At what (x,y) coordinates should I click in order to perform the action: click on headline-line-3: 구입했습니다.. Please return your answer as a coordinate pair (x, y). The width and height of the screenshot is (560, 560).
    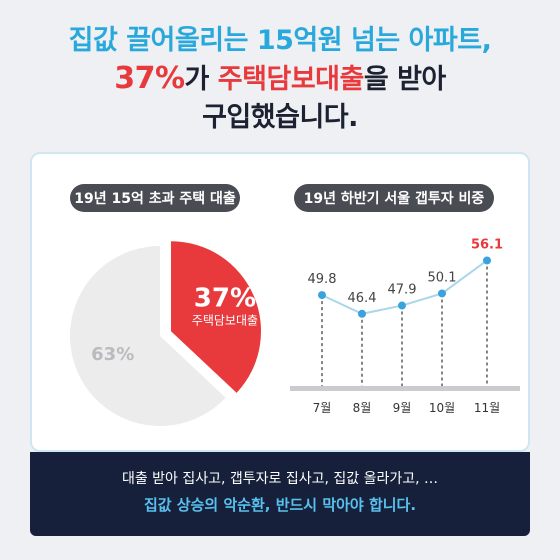
    Looking at the image, I should click on (280, 117).